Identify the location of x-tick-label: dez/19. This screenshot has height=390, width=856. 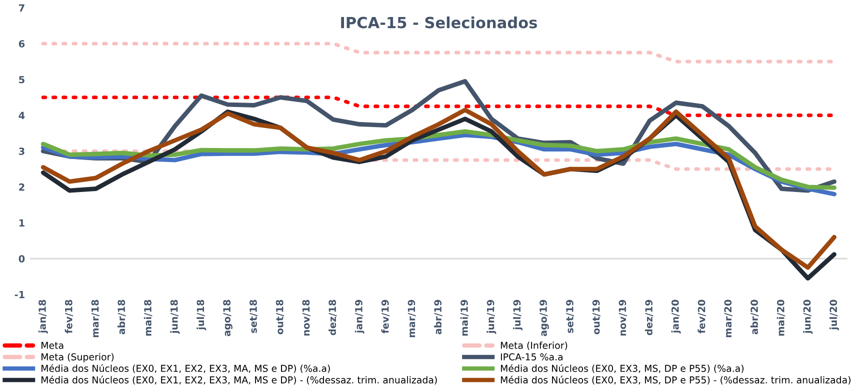
(649, 318).